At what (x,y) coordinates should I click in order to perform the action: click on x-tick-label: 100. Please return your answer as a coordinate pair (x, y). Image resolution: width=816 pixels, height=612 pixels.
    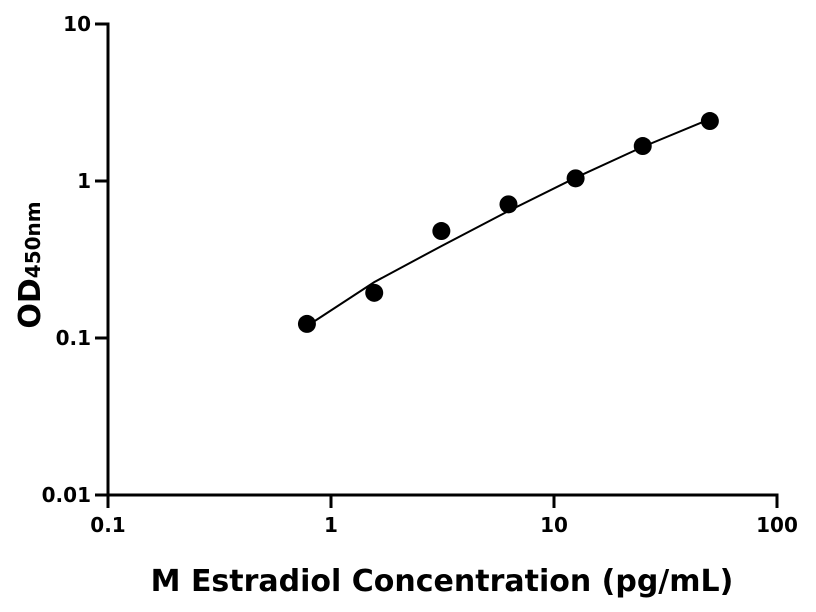
    Looking at the image, I should click on (777, 525).